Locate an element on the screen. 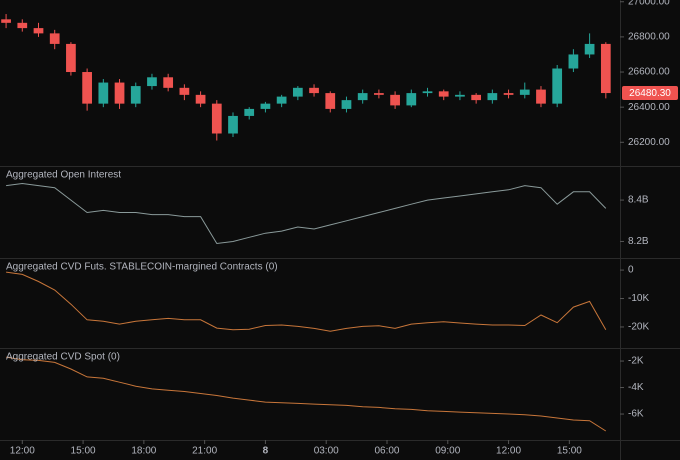 The height and width of the screenshot is (460, 680). y-tick-label: -4K is located at coordinates (636, 387).